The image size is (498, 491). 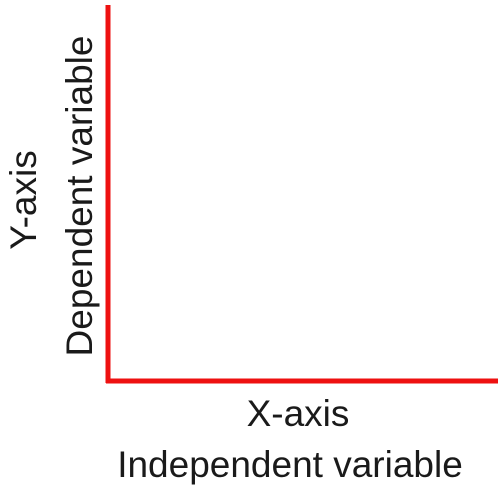 I want to click on y-axis-title: Y-axis, so click(x=23, y=199).